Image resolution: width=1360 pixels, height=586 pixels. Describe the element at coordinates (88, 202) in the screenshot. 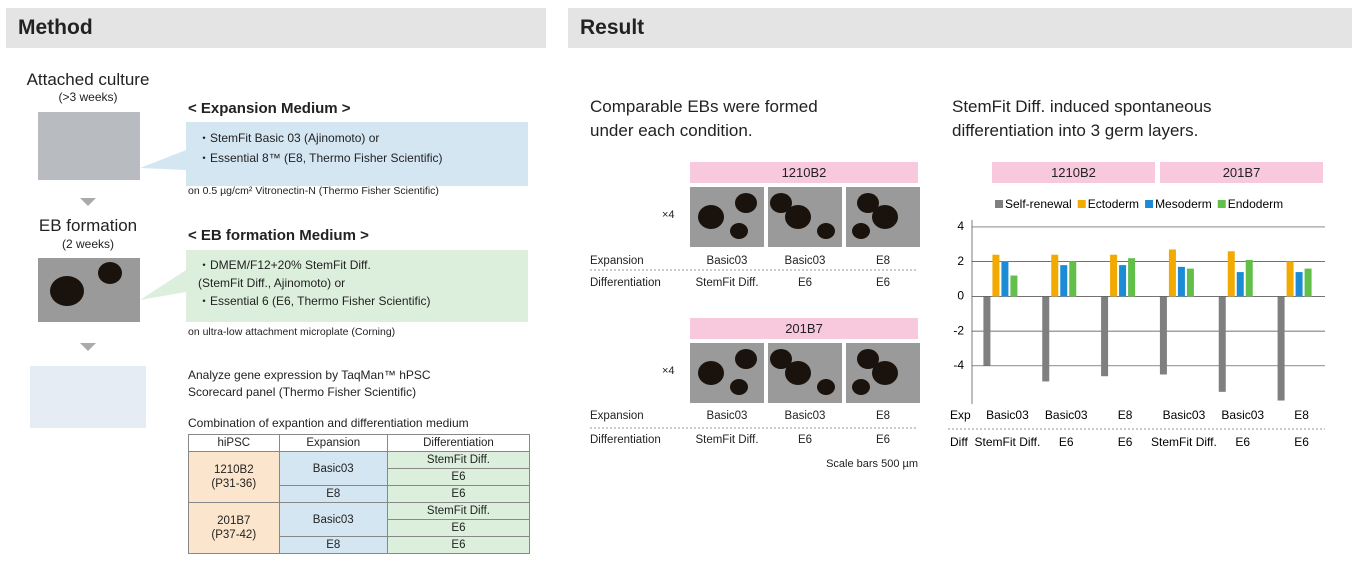

I see `arrow` at that location.